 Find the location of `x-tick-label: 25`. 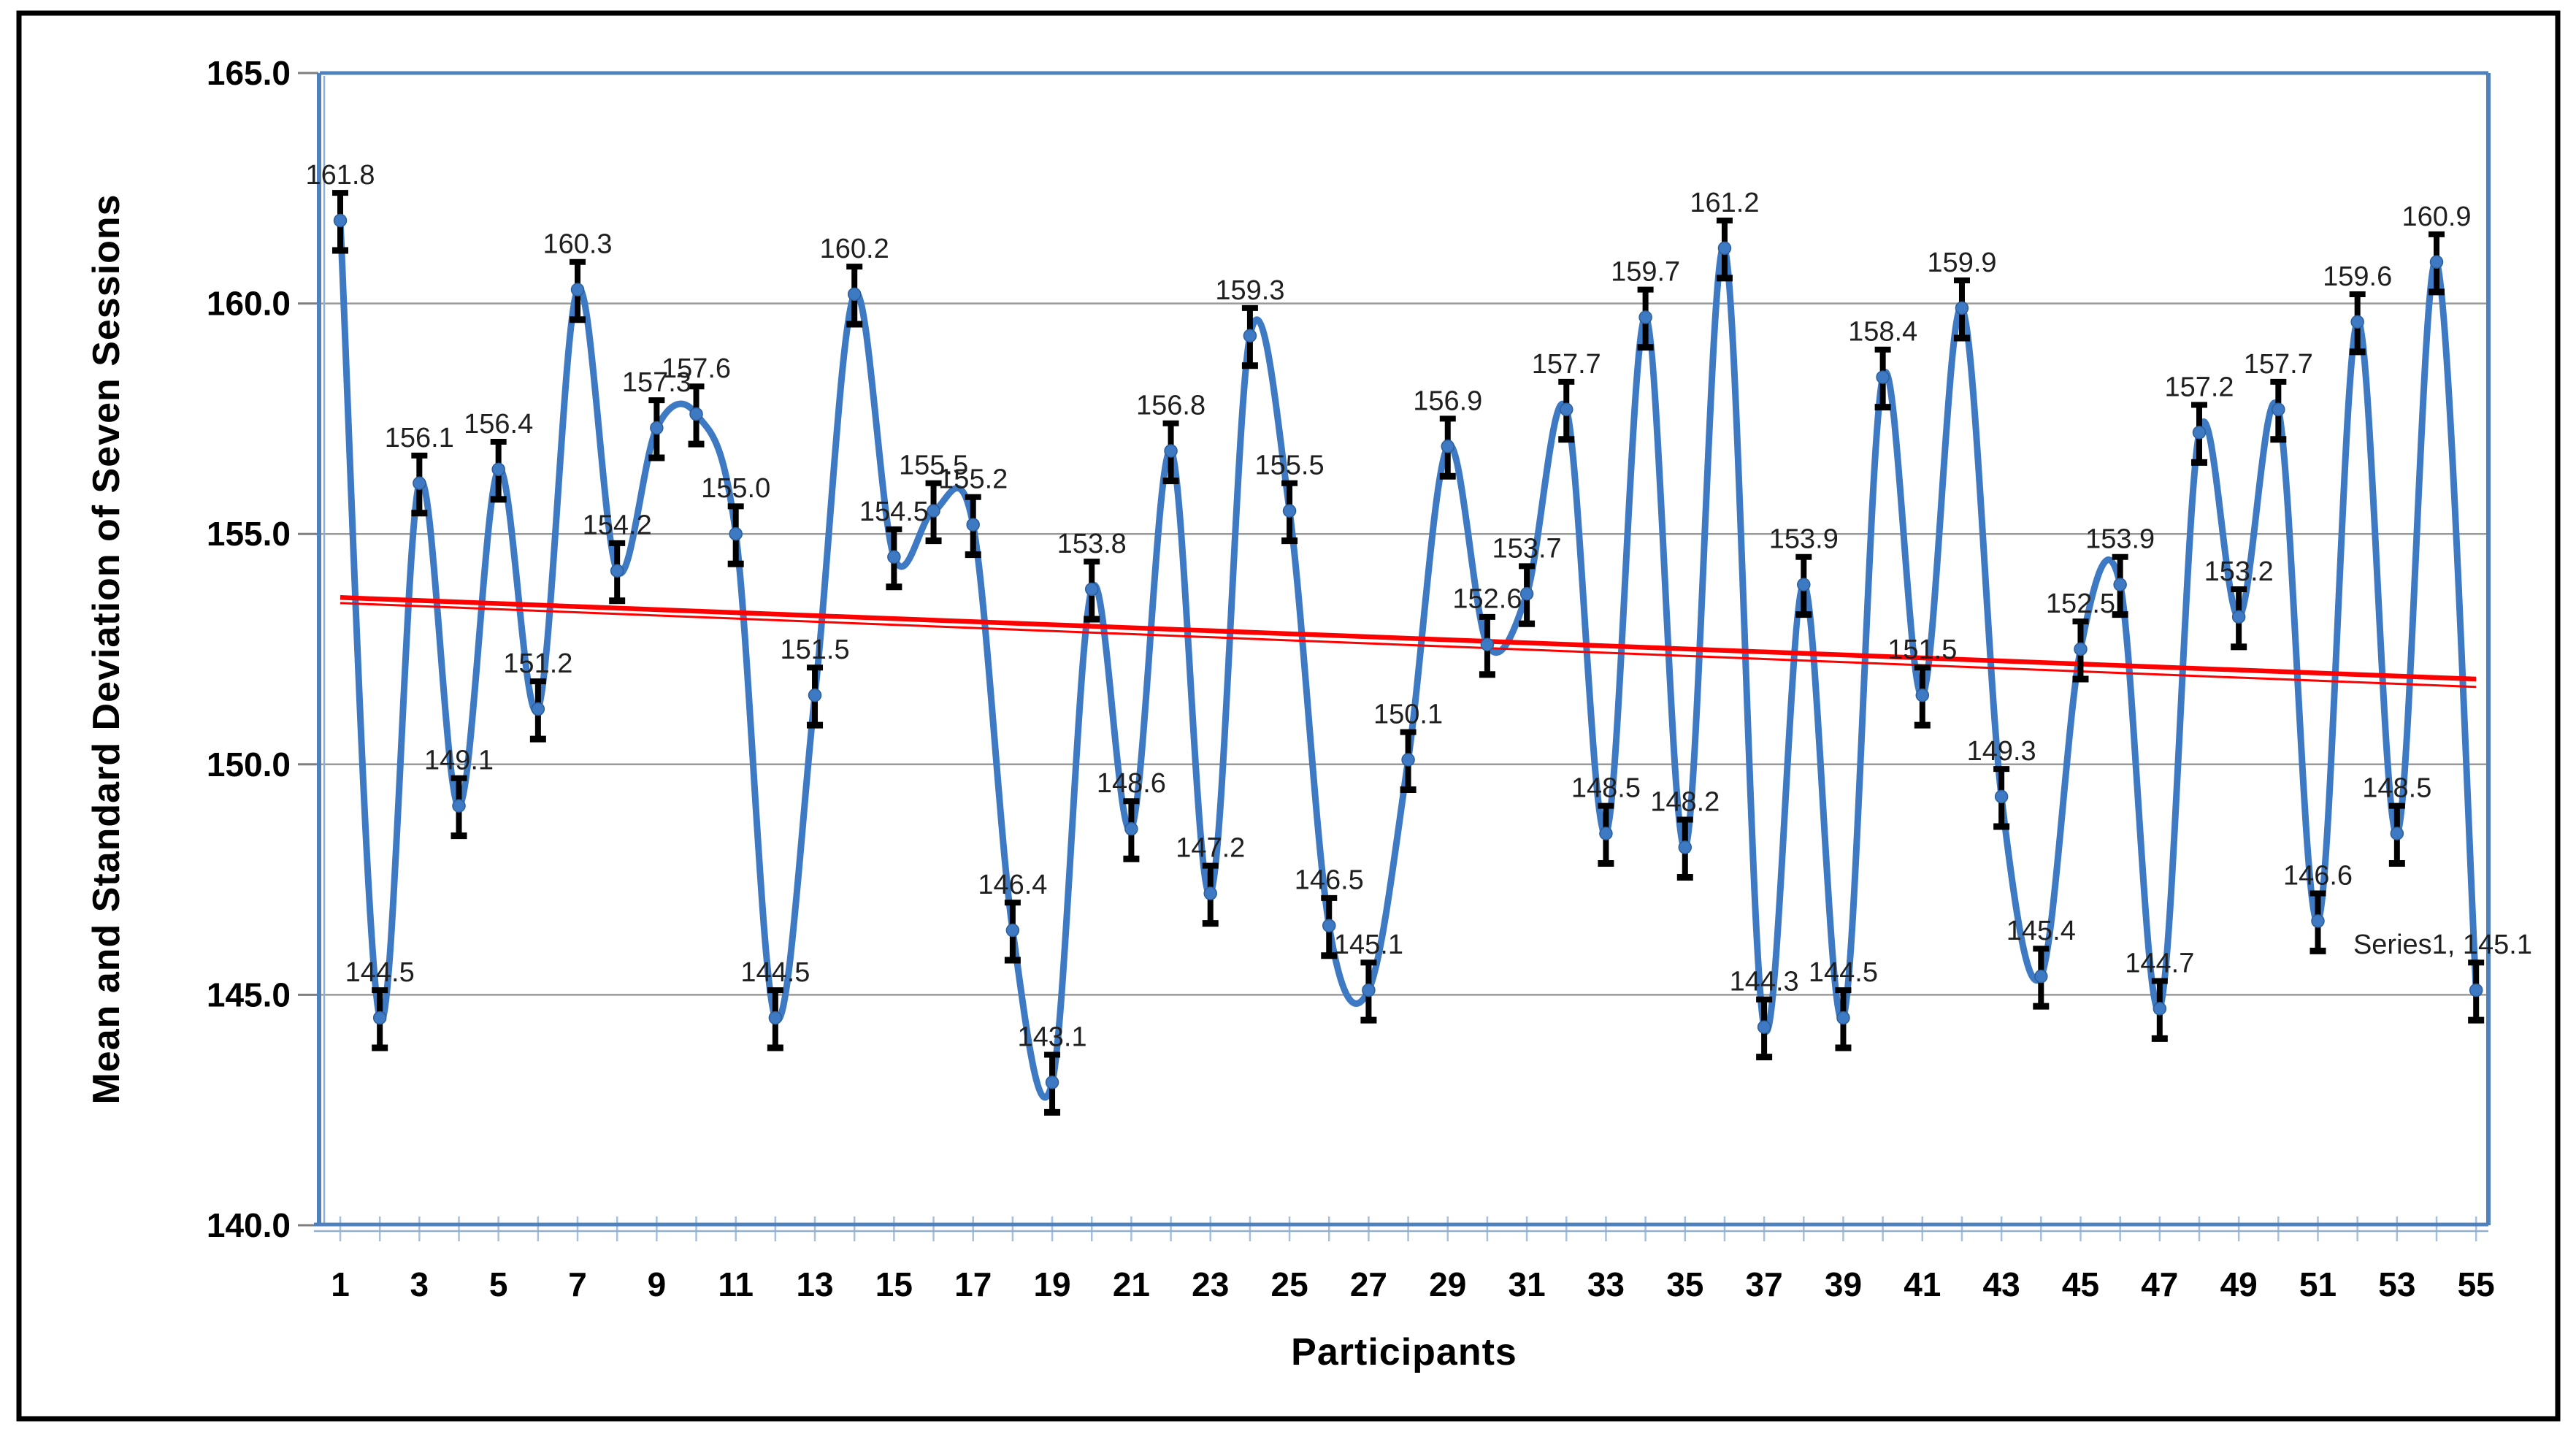

x-tick-label: 25 is located at coordinates (1289, 1284).